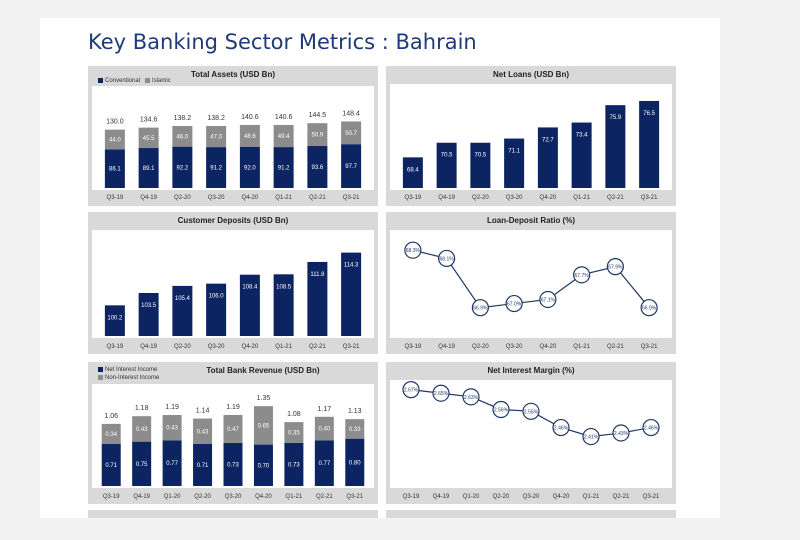 The image size is (800, 540). I want to click on data-label: 105.4, so click(183, 299).